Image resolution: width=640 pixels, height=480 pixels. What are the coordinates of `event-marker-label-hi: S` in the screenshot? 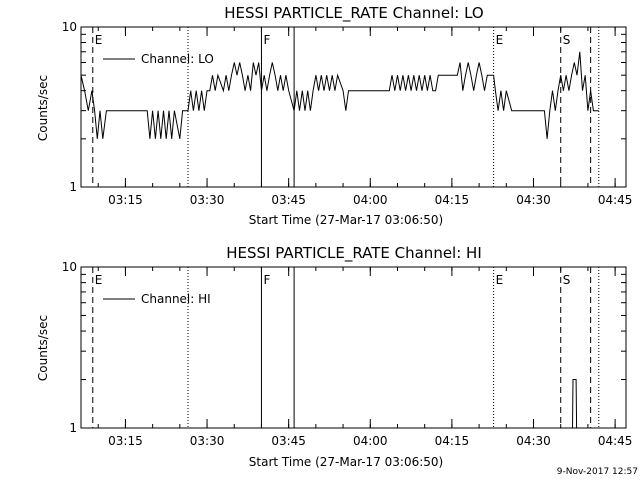 It's located at (567, 280).